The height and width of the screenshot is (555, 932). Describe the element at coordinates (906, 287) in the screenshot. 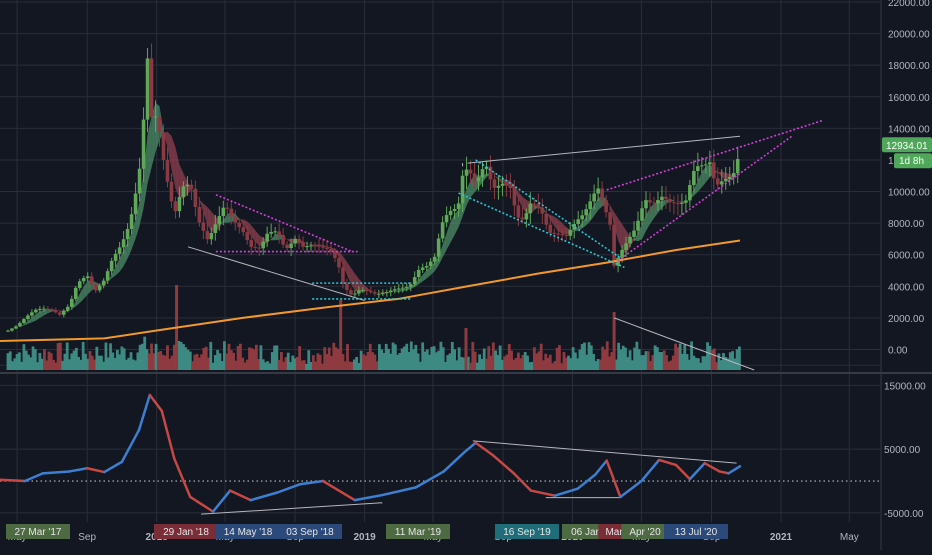

I see `price-tick-label: 4000.00` at that location.